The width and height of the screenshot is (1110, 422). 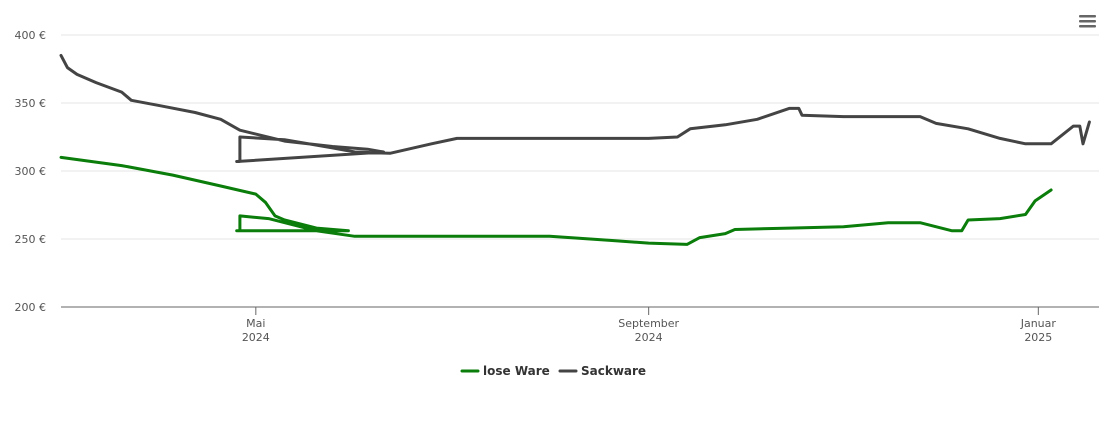 I want to click on legend-label: lose Ware, so click(x=516, y=371).